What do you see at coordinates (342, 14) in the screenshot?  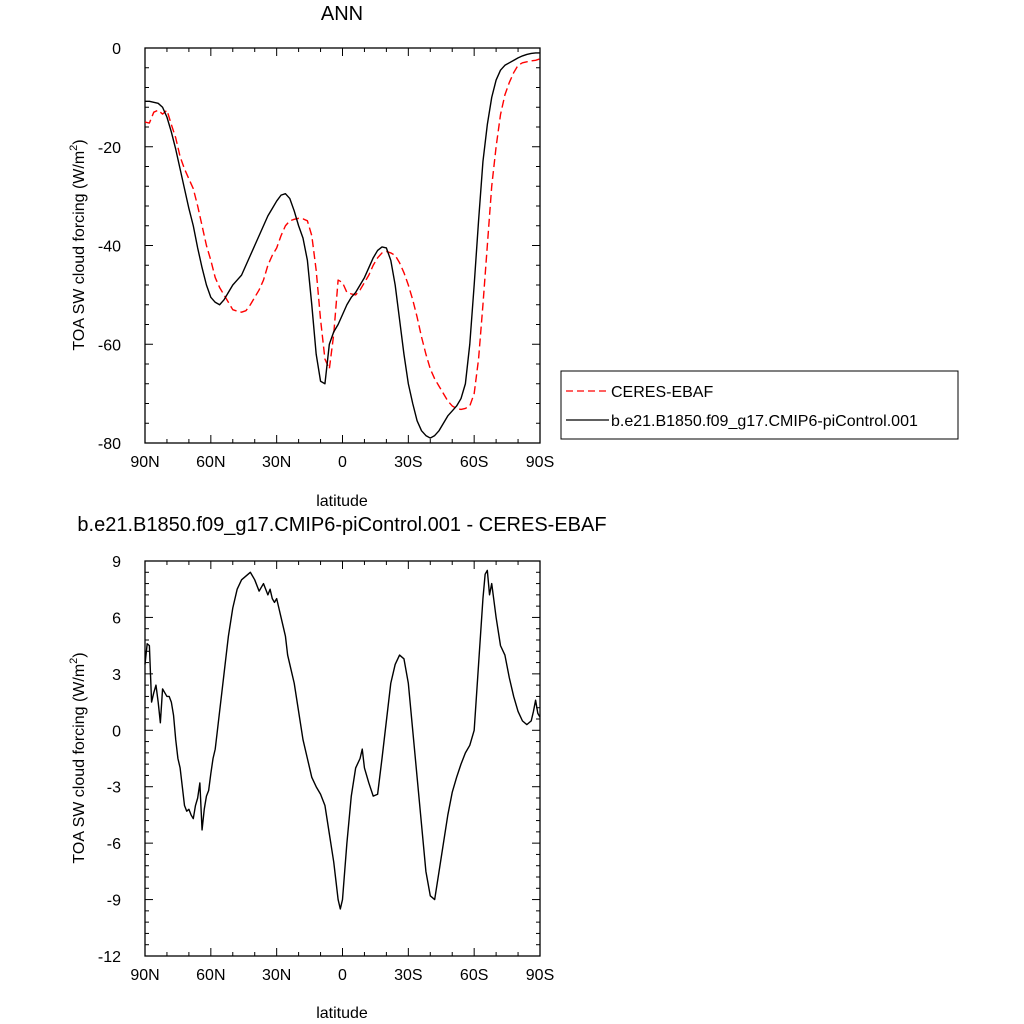 I see `chart-title: ANN` at bounding box center [342, 14].